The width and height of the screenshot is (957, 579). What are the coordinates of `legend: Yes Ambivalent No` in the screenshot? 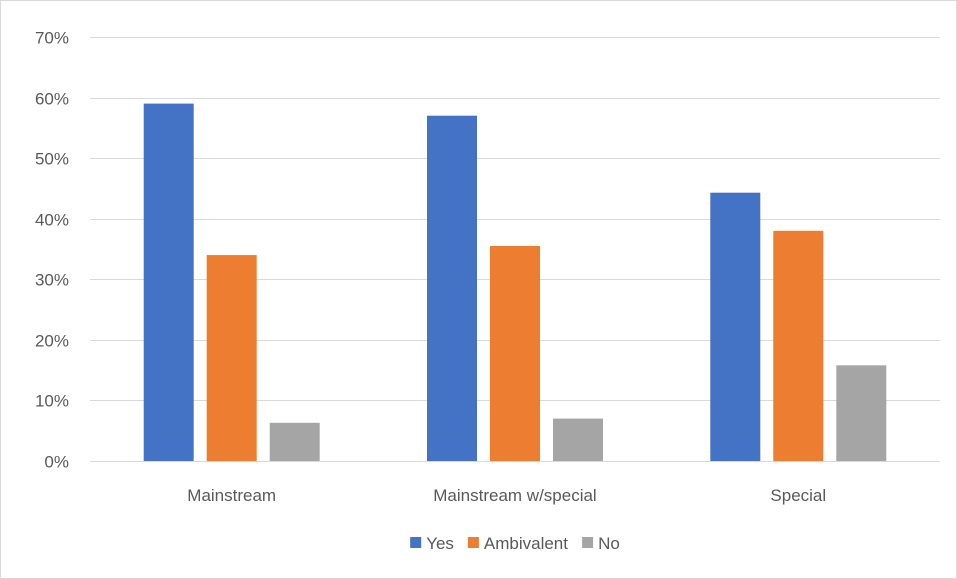 It's located at (515, 543).